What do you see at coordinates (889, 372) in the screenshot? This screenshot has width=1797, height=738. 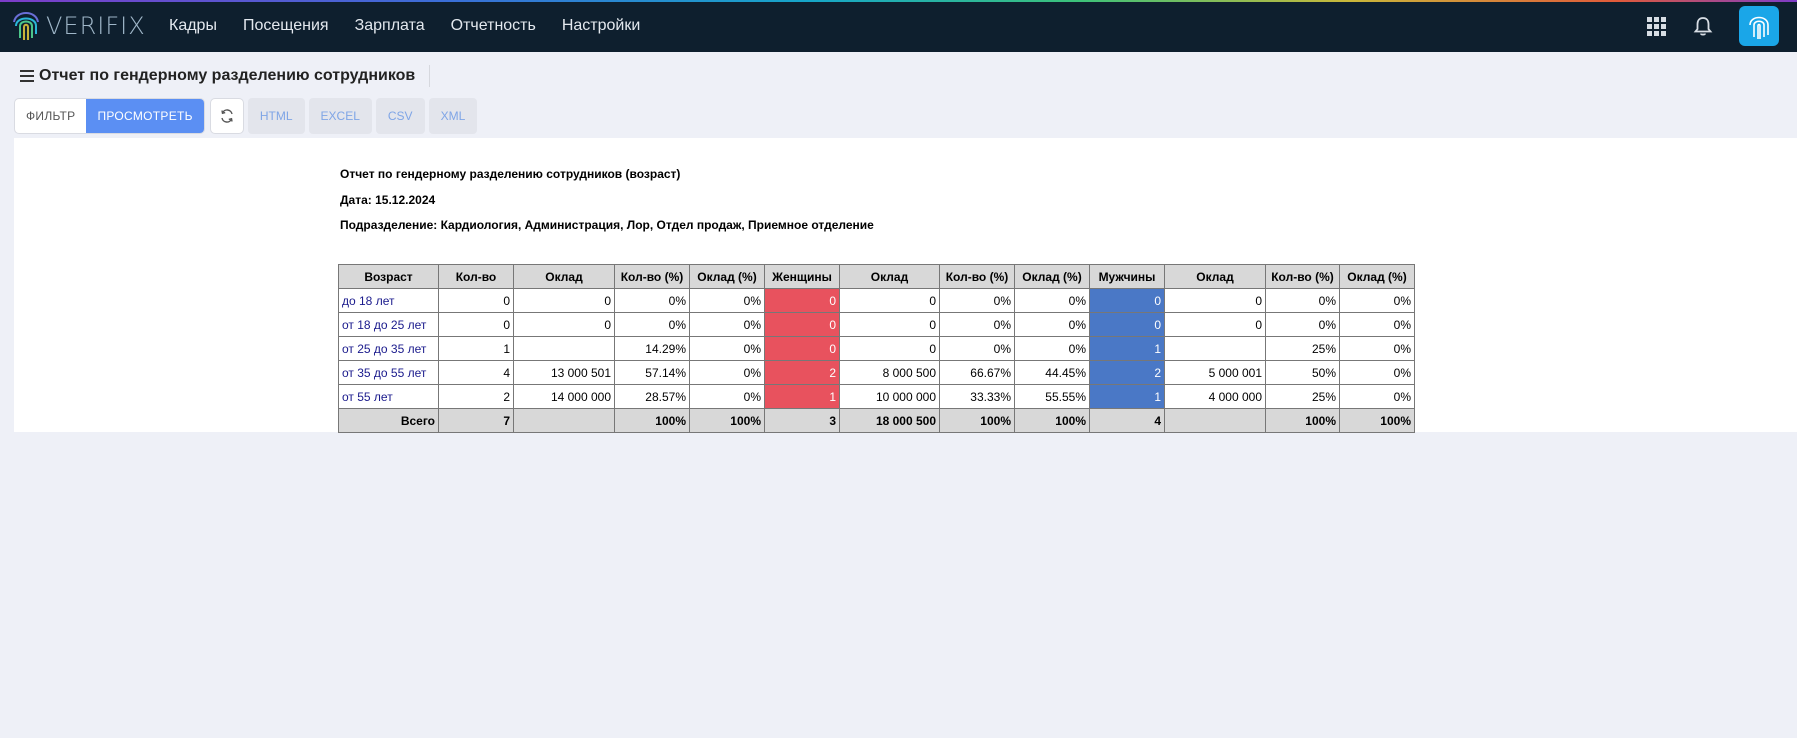 I see `table-cell: 8 000 500` at bounding box center [889, 372].